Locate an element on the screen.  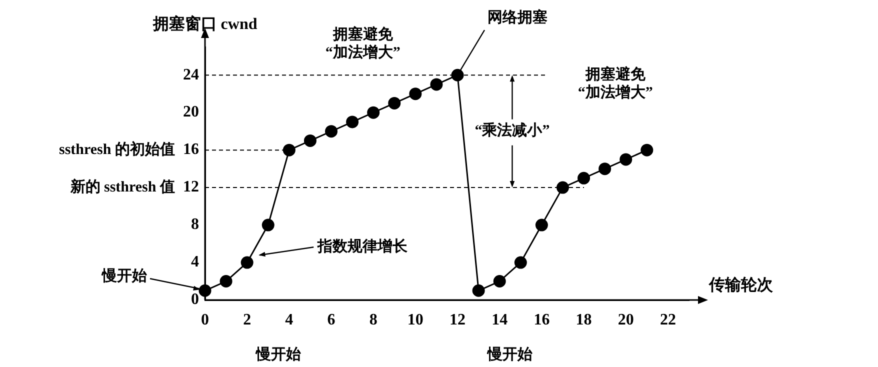
x-tick-label: 16 is located at coordinates (542, 320).